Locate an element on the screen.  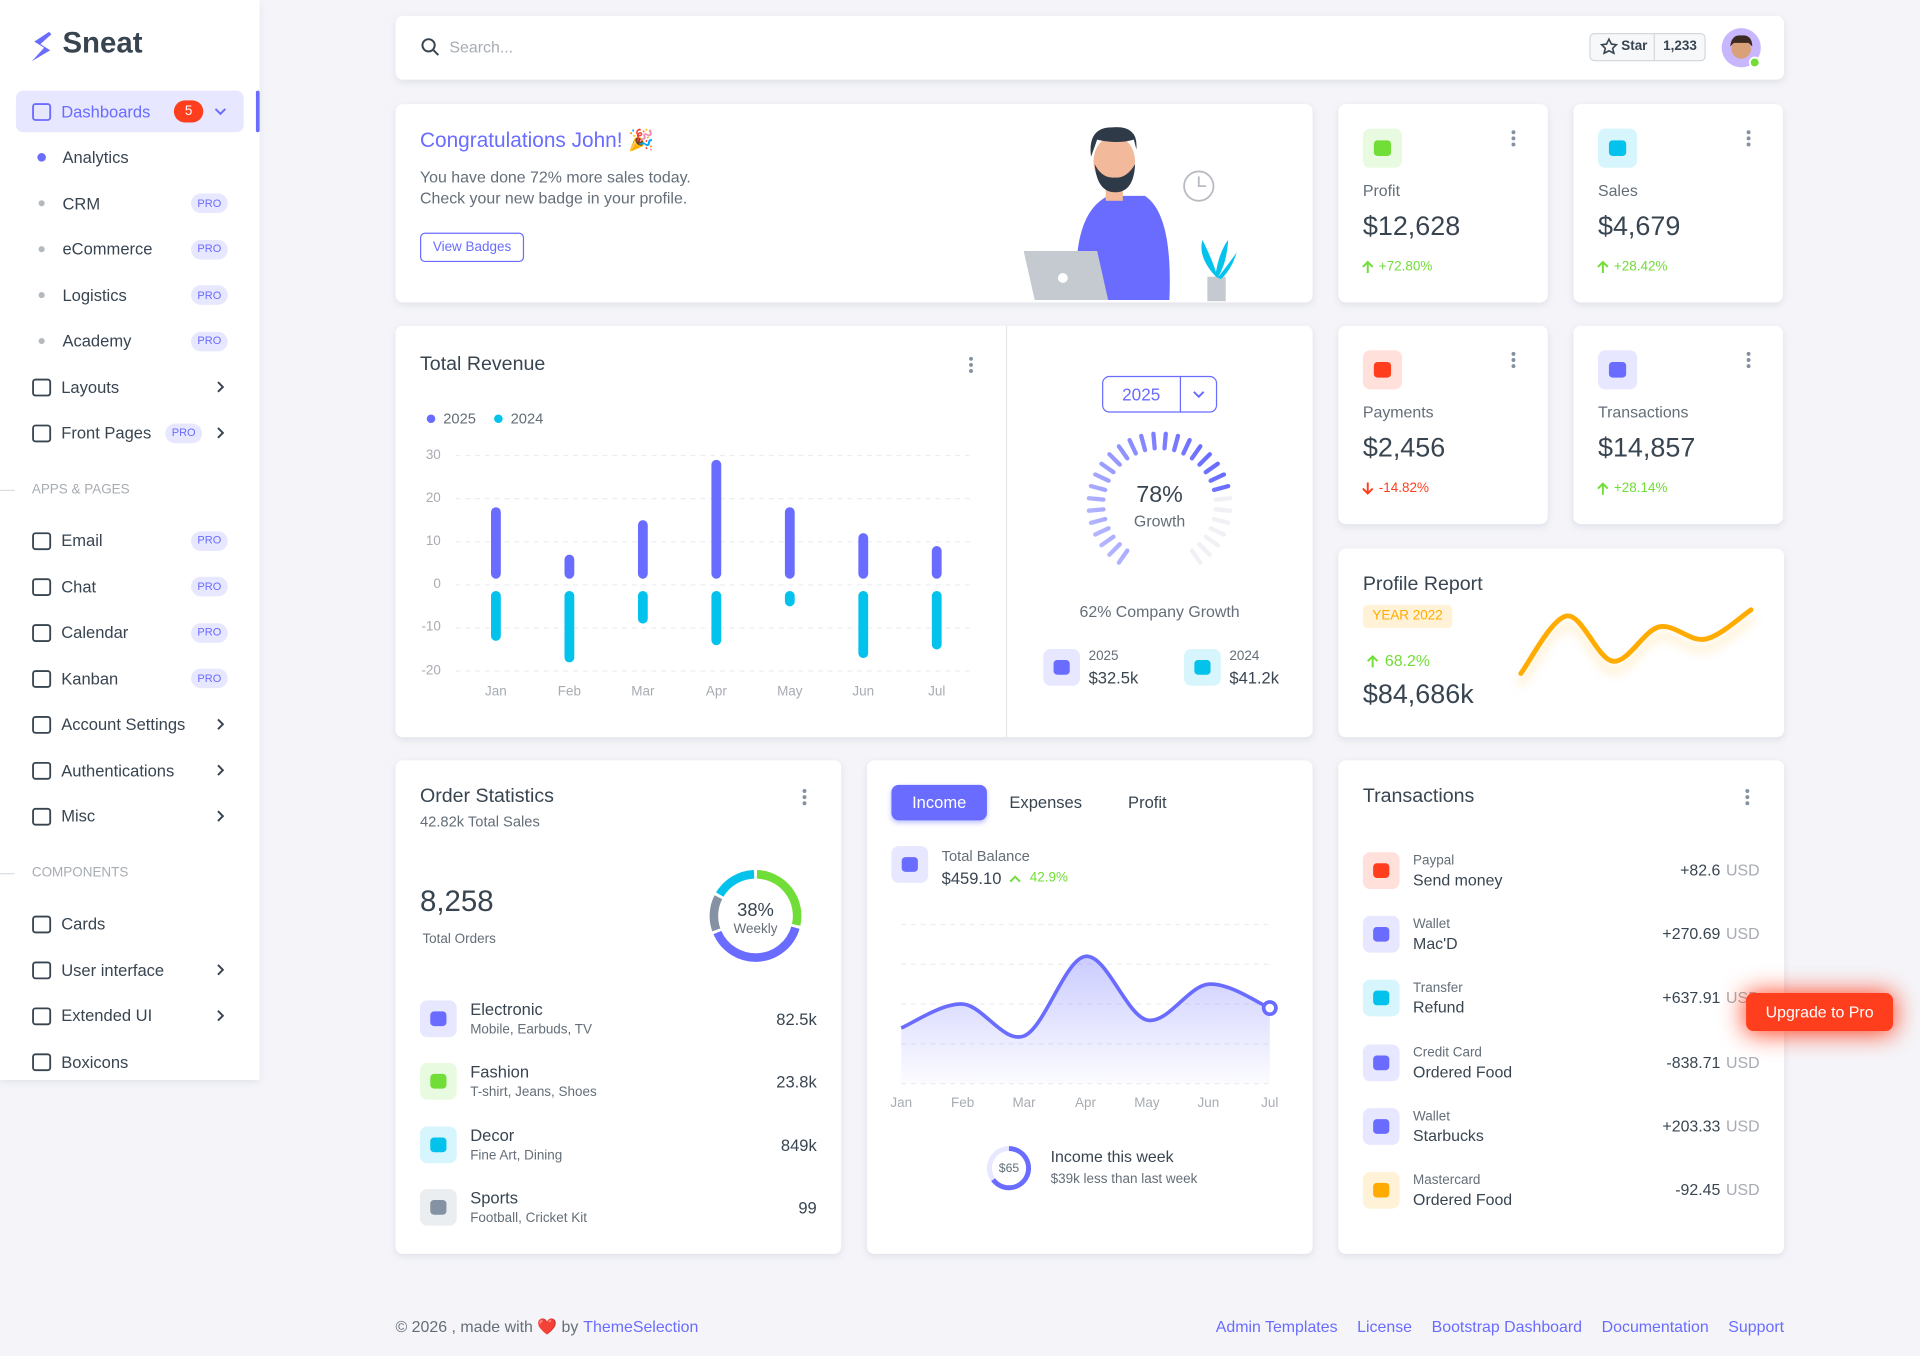
star-button is located at coordinates (1647, 47).